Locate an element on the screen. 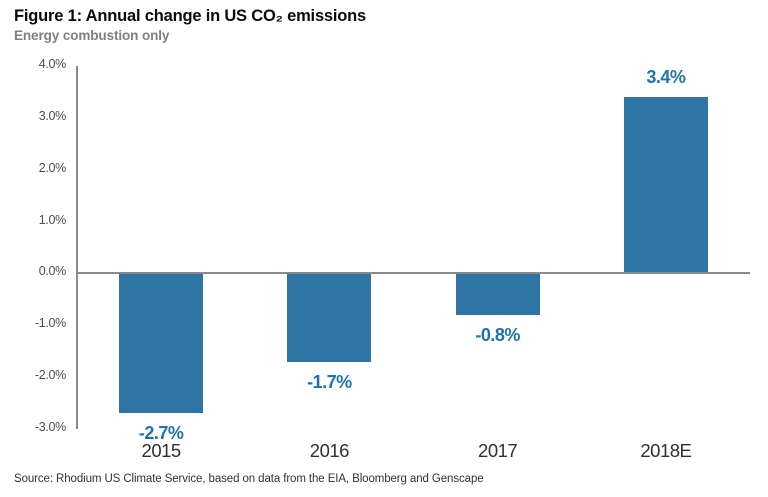 Image resolution: width=768 pixels, height=497 pixels. x-axis-category-label: 2016 is located at coordinates (329, 450).